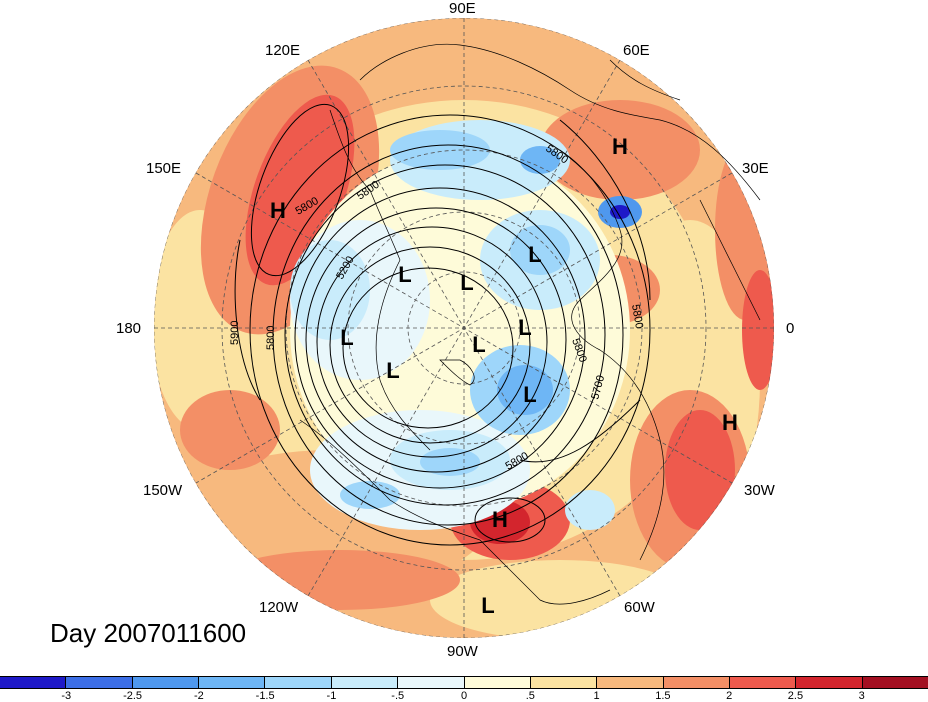  I want to click on colorbar-tick-label: 0, so click(464, 696).